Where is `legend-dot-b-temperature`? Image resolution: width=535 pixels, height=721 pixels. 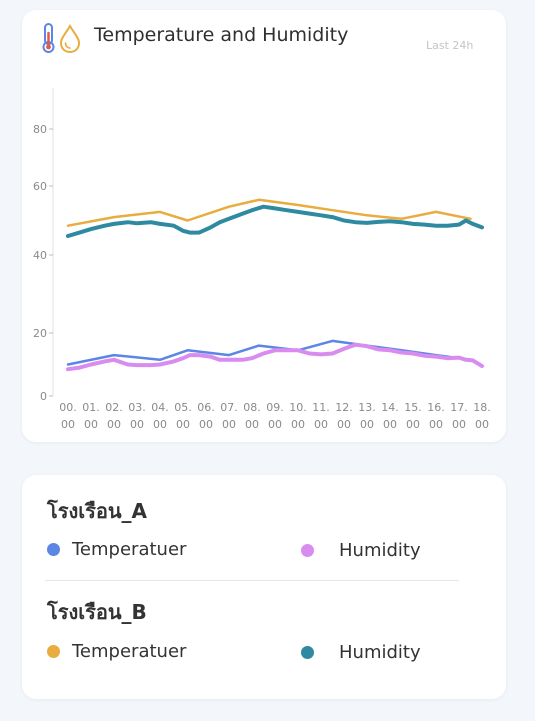
legend-dot-b-temperature is located at coordinates (53, 651).